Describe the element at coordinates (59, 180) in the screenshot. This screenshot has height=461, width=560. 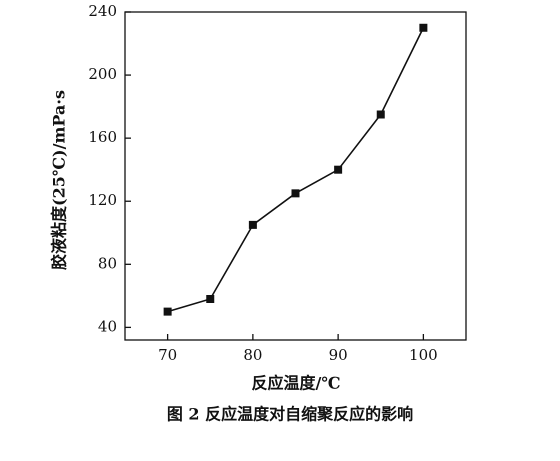
I see `y-axis-label: 胶液粘度(25℃)/mPa·s` at that location.